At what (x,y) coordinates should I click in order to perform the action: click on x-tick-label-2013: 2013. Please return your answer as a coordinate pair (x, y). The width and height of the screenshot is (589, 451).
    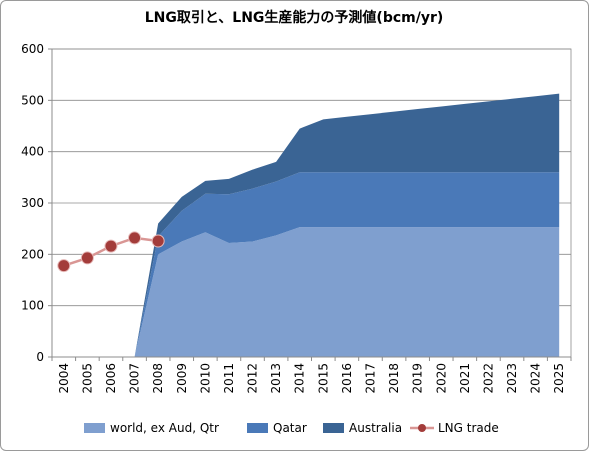
    Looking at the image, I should click on (276, 378).